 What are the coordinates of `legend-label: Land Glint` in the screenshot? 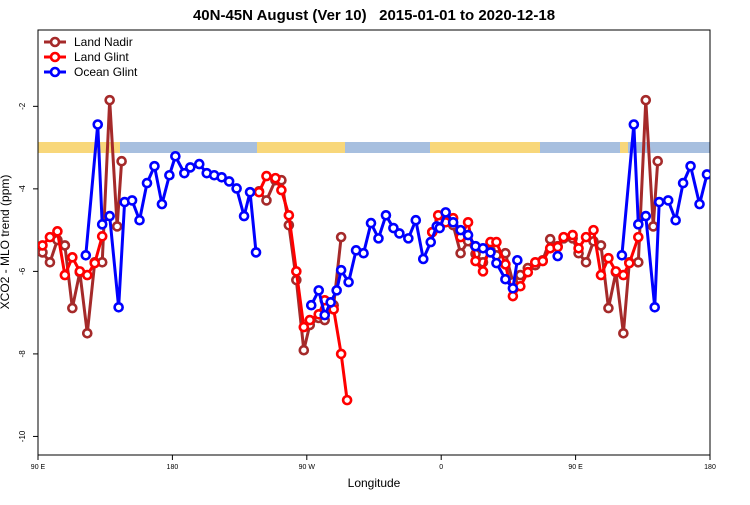 It's located at (101, 57).